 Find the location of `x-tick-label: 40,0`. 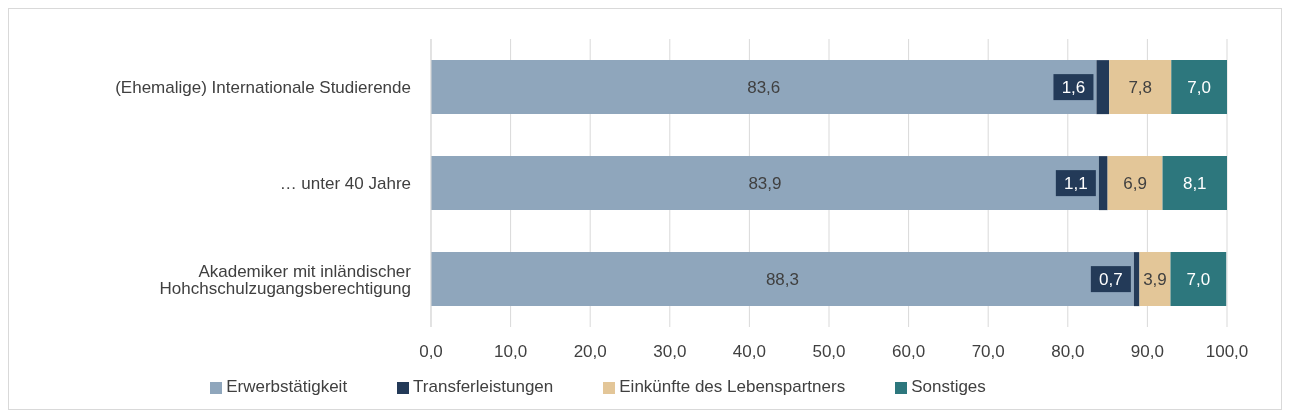

x-tick-label: 40,0 is located at coordinates (749, 352).